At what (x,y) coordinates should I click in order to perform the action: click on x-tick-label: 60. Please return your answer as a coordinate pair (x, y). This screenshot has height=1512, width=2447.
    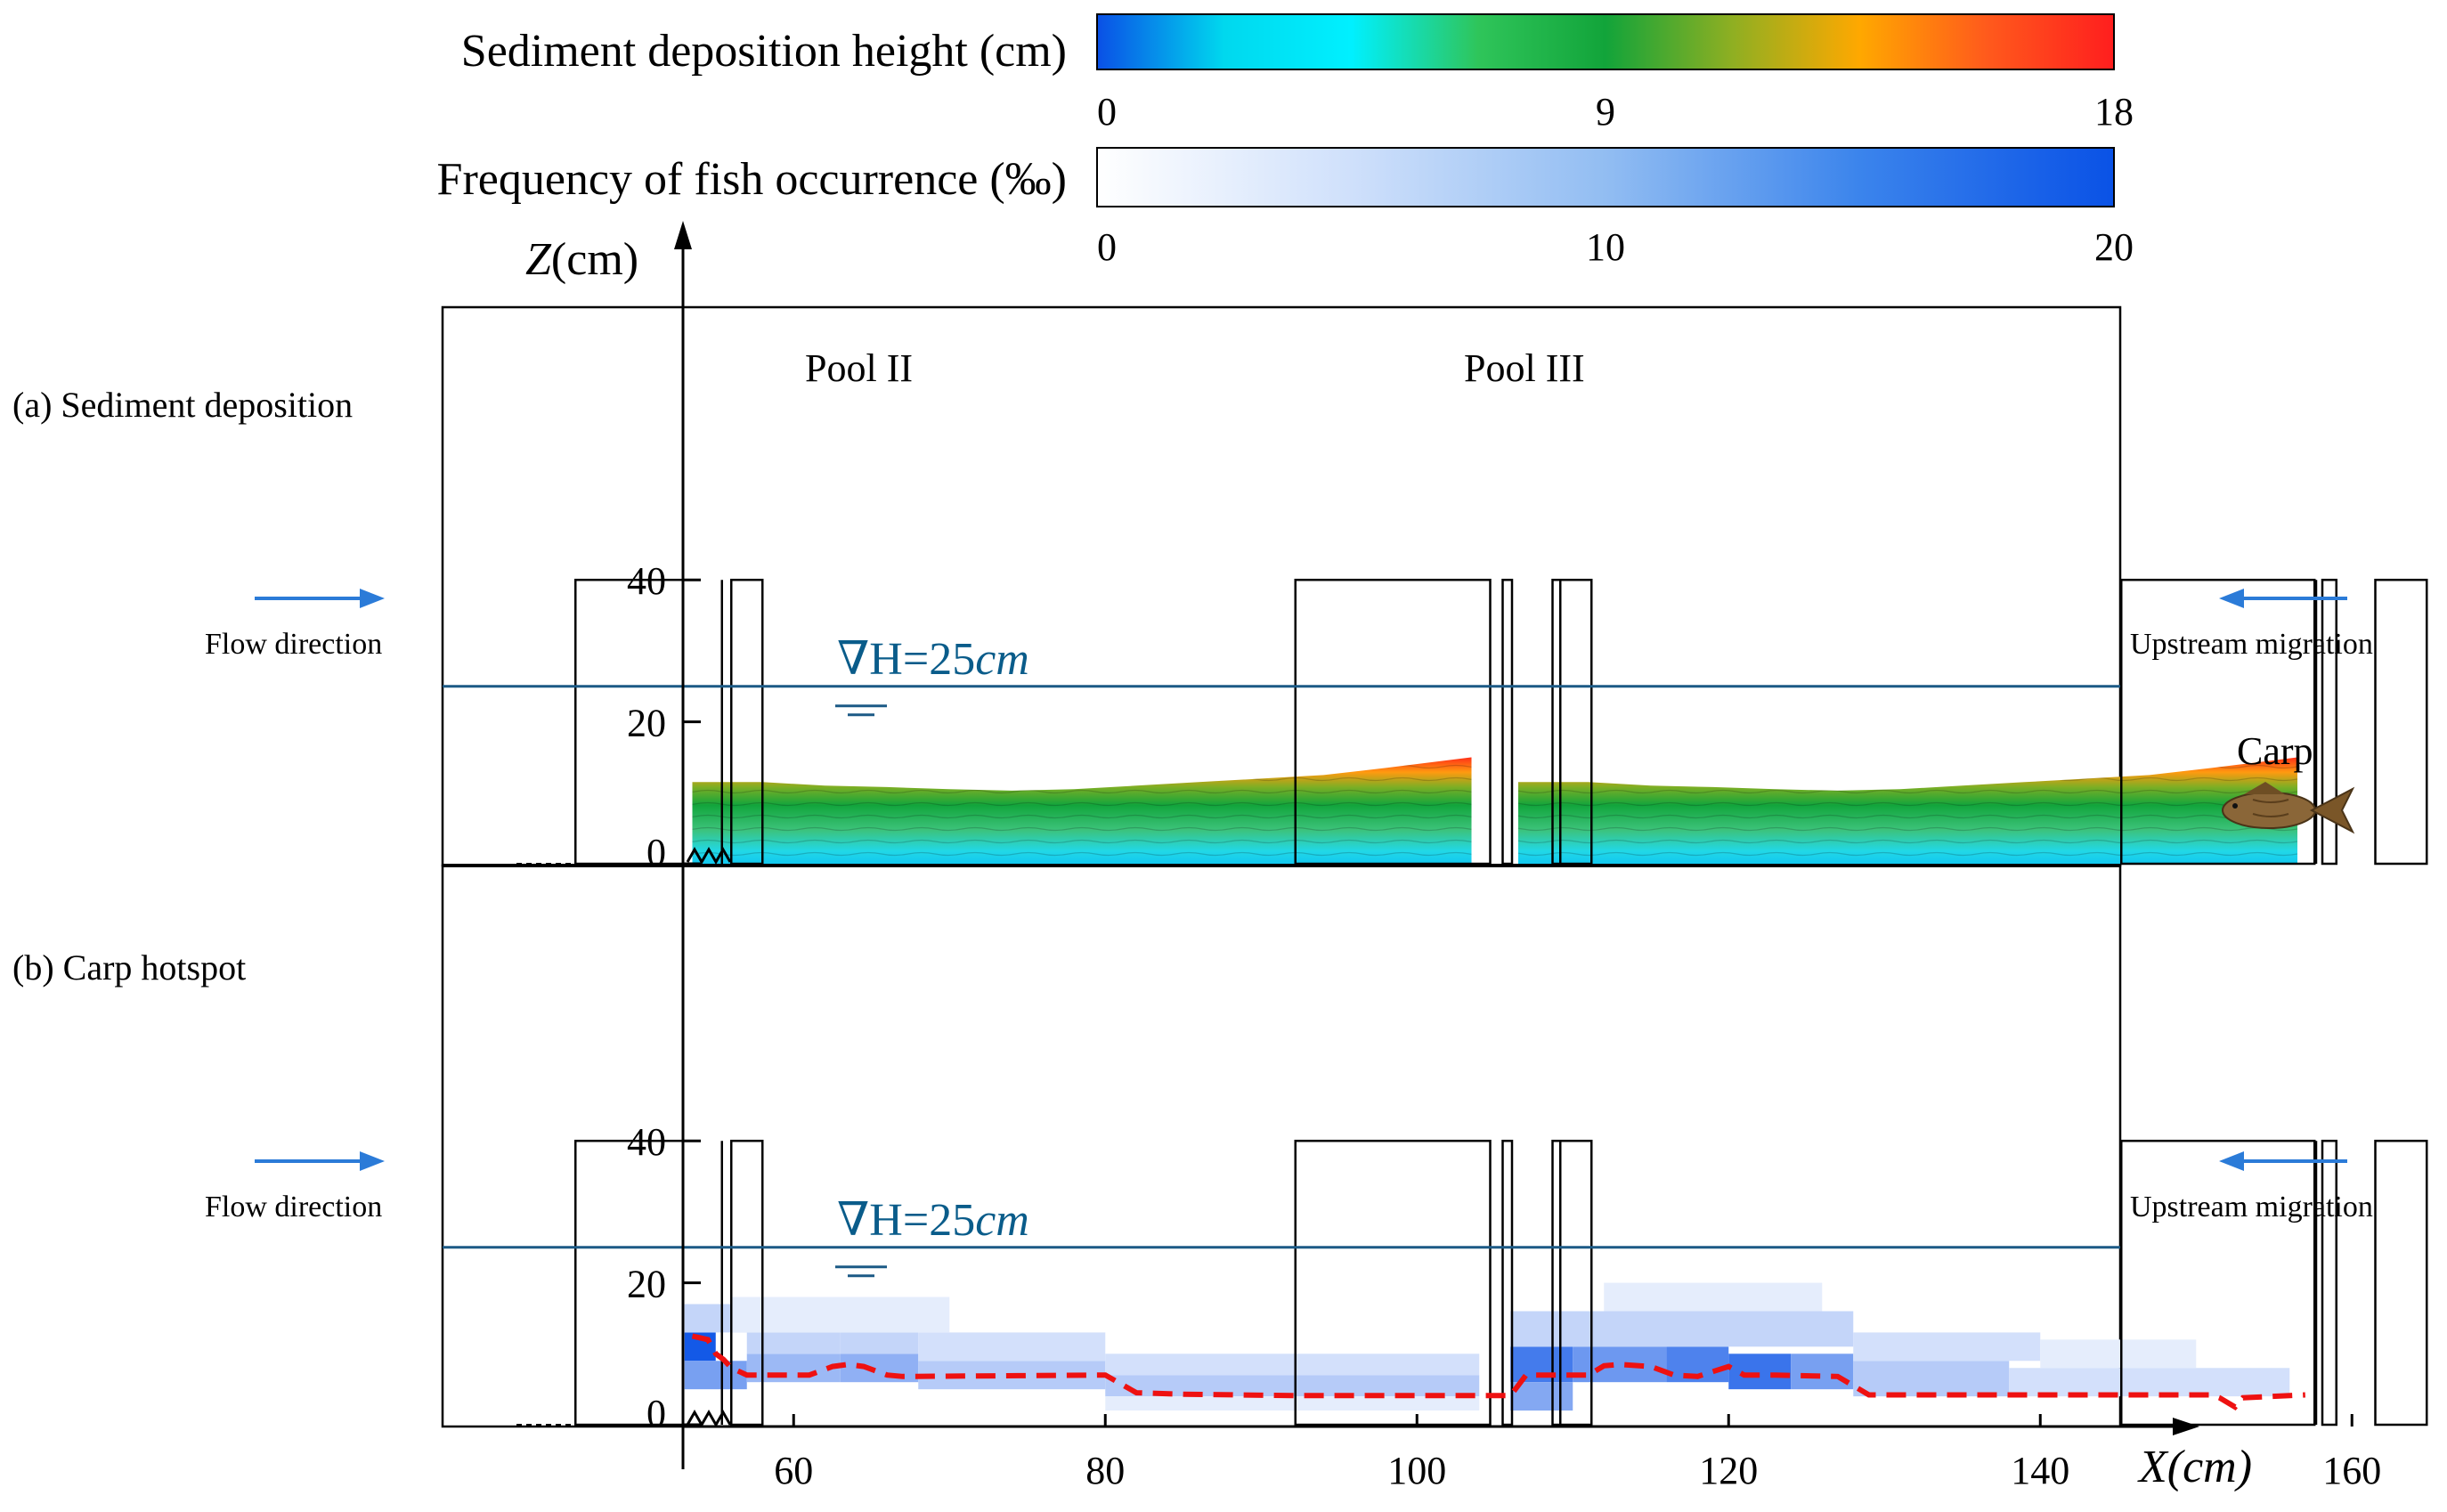
    Looking at the image, I should click on (793, 1470).